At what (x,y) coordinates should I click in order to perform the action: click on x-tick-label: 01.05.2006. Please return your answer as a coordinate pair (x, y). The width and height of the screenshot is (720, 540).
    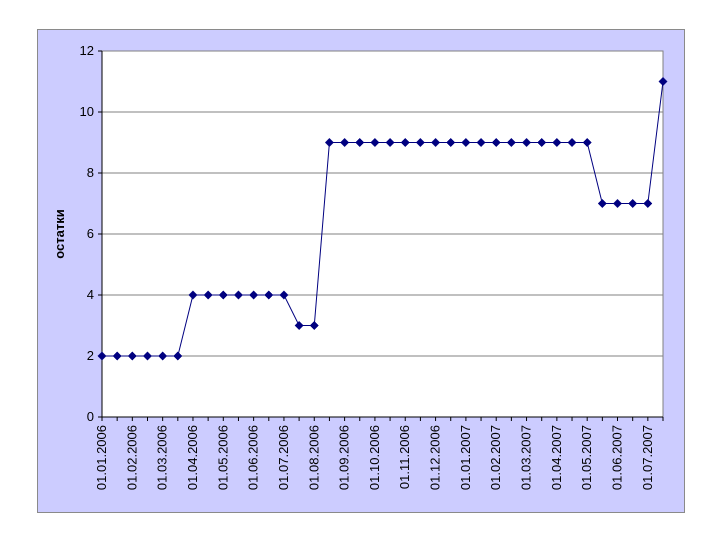
    Looking at the image, I should click on (222, 457).